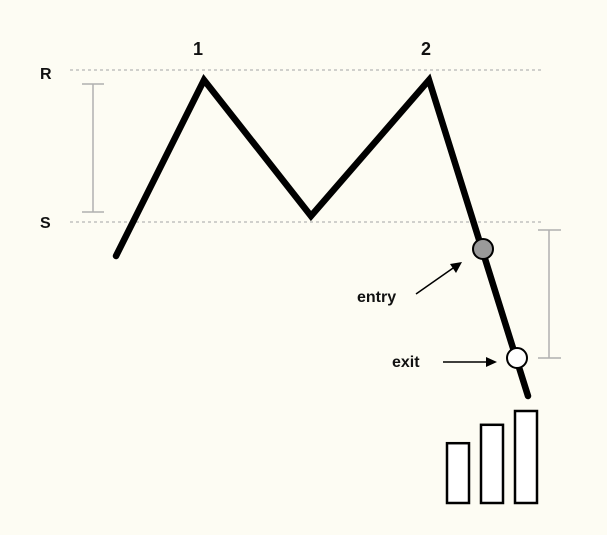 Image resolution: width=607 pixels, height=535 pixels. Describe the element at coordinates (456, 267) in the screenshot. I see `entry-arrow-head` at that location.